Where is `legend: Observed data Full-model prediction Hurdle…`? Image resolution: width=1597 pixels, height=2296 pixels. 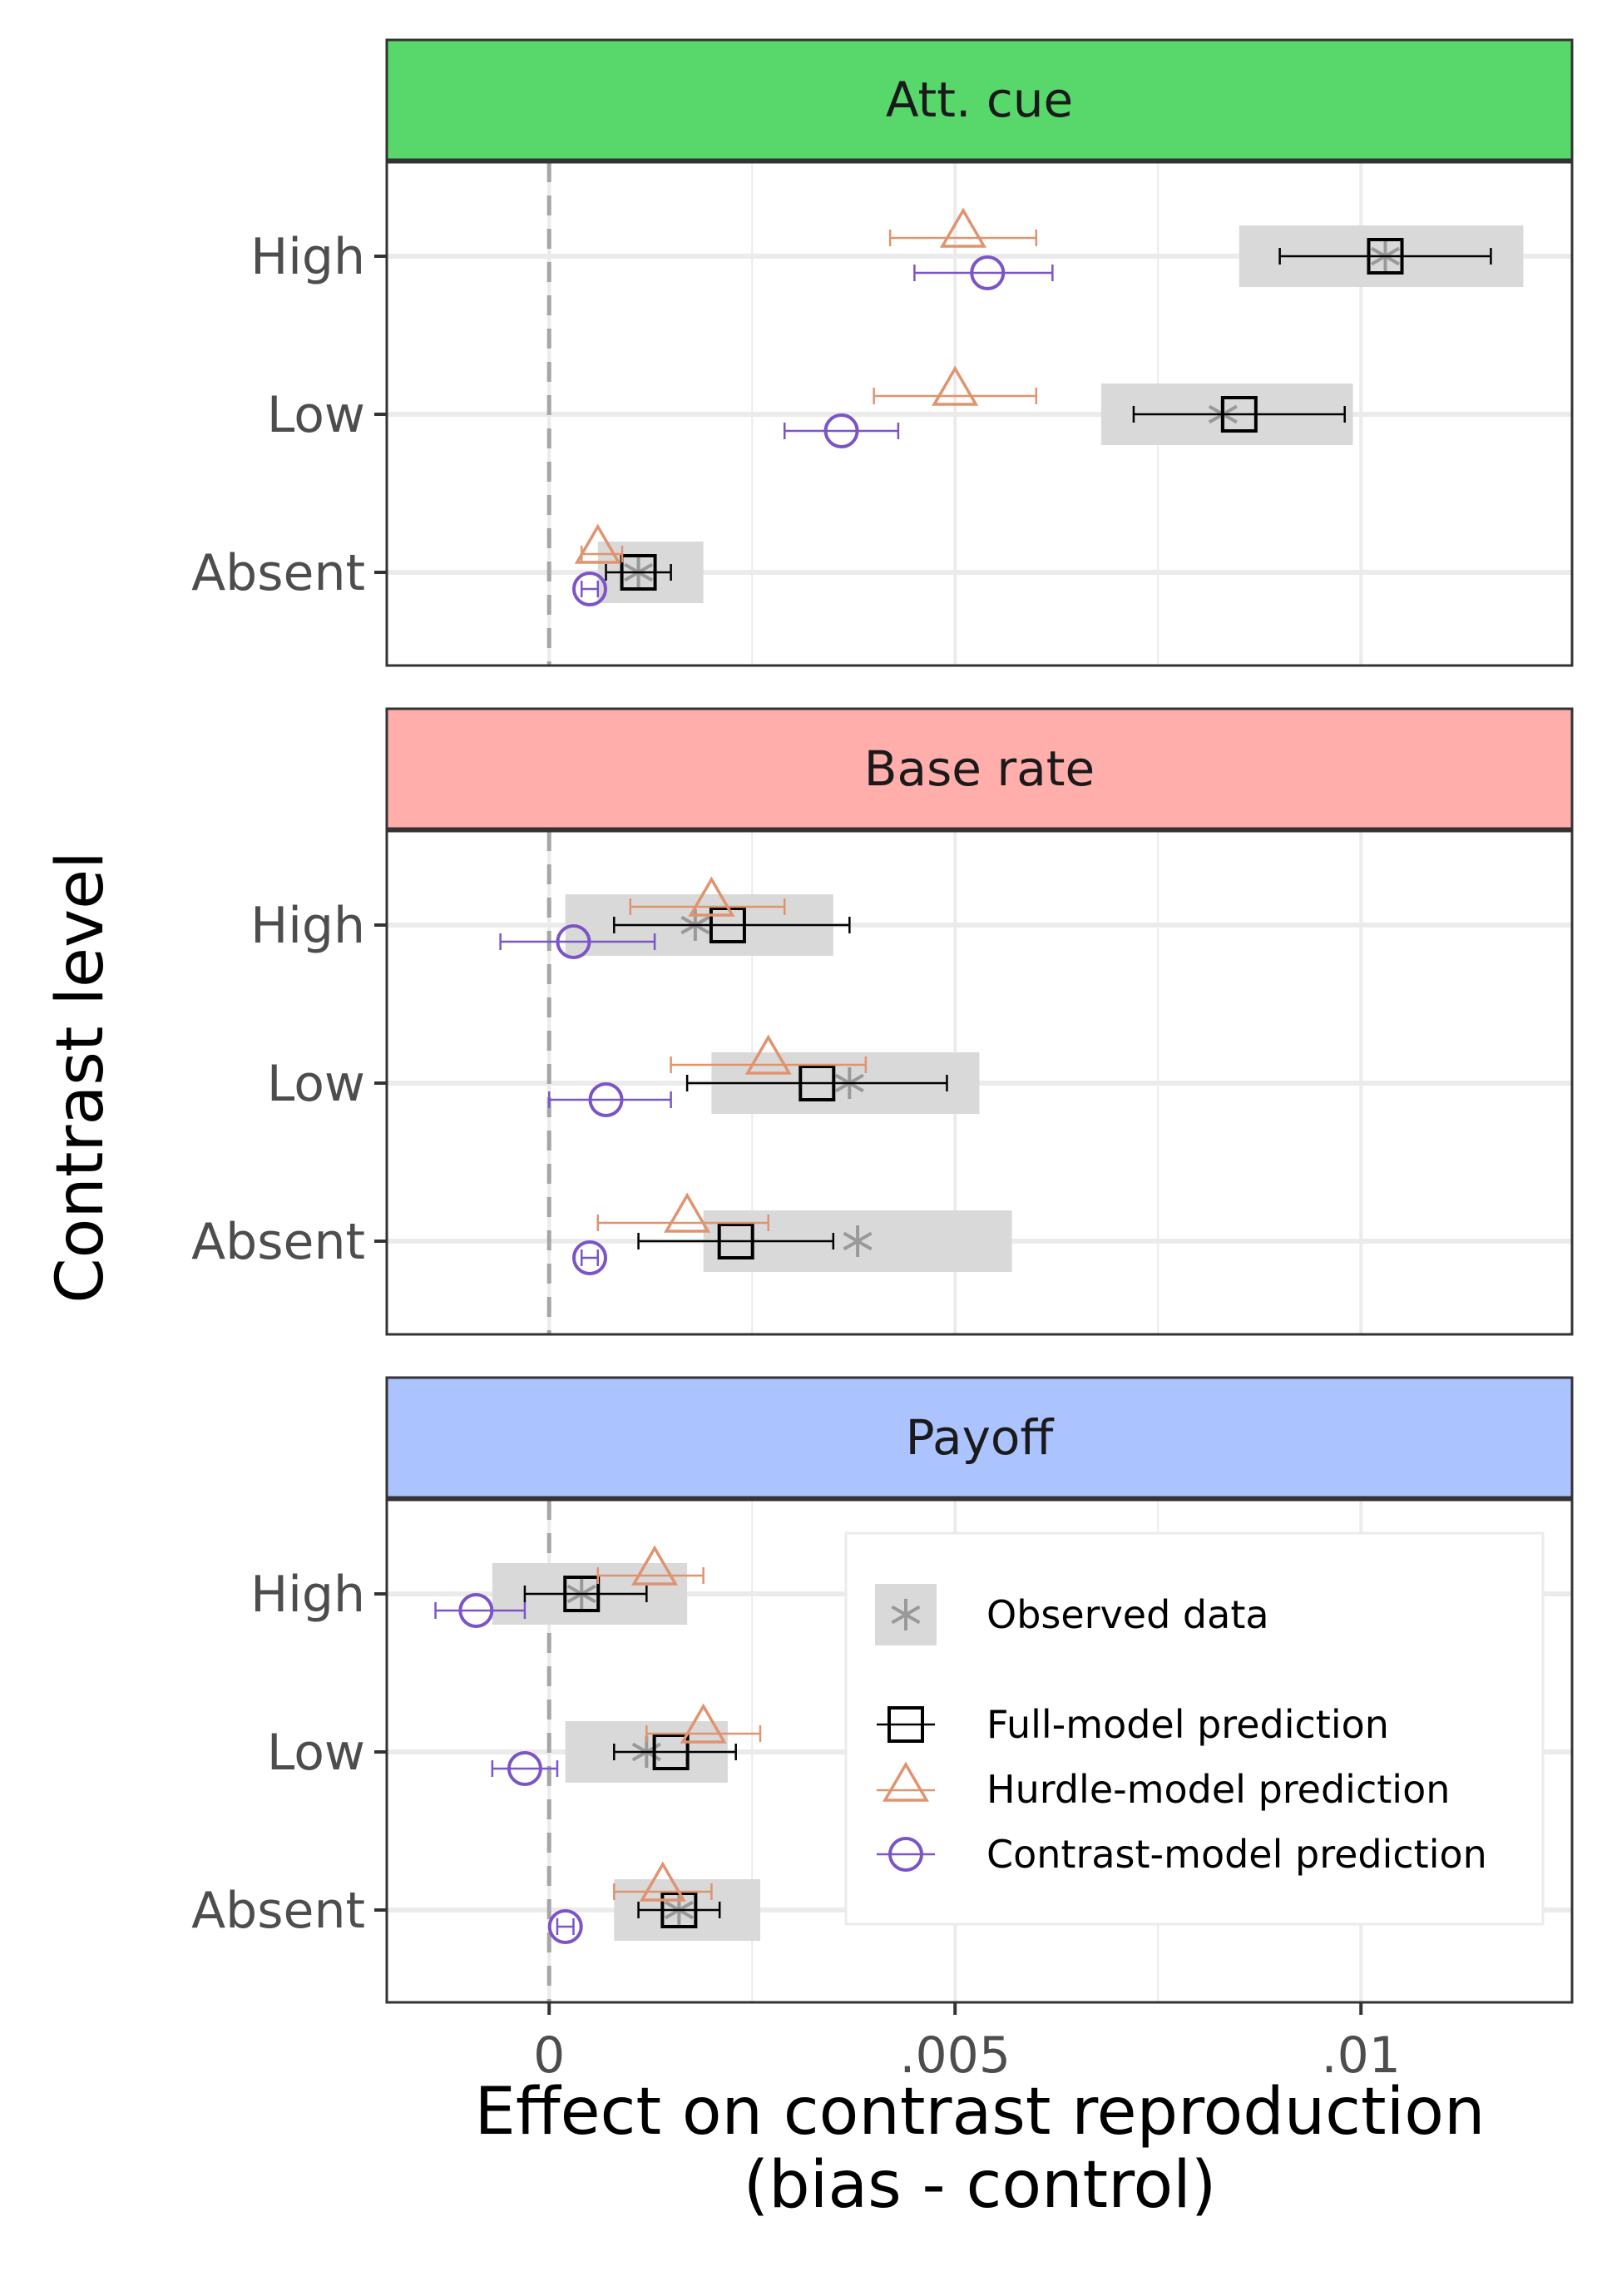 legend: Observed data Full-model prediction Hurdle… is located at coordinates (1194, 1728).